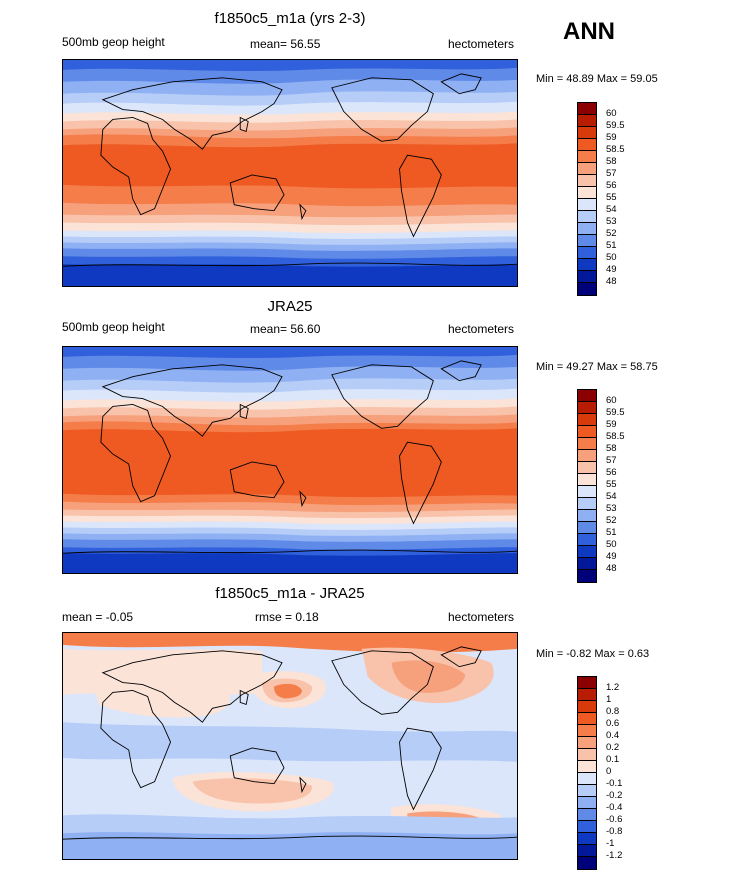 The image size is (733, 872). Describe the element at coordinates (611, 209) in the screenshot. I see `panel1-colorbar-label: 54` at that location.